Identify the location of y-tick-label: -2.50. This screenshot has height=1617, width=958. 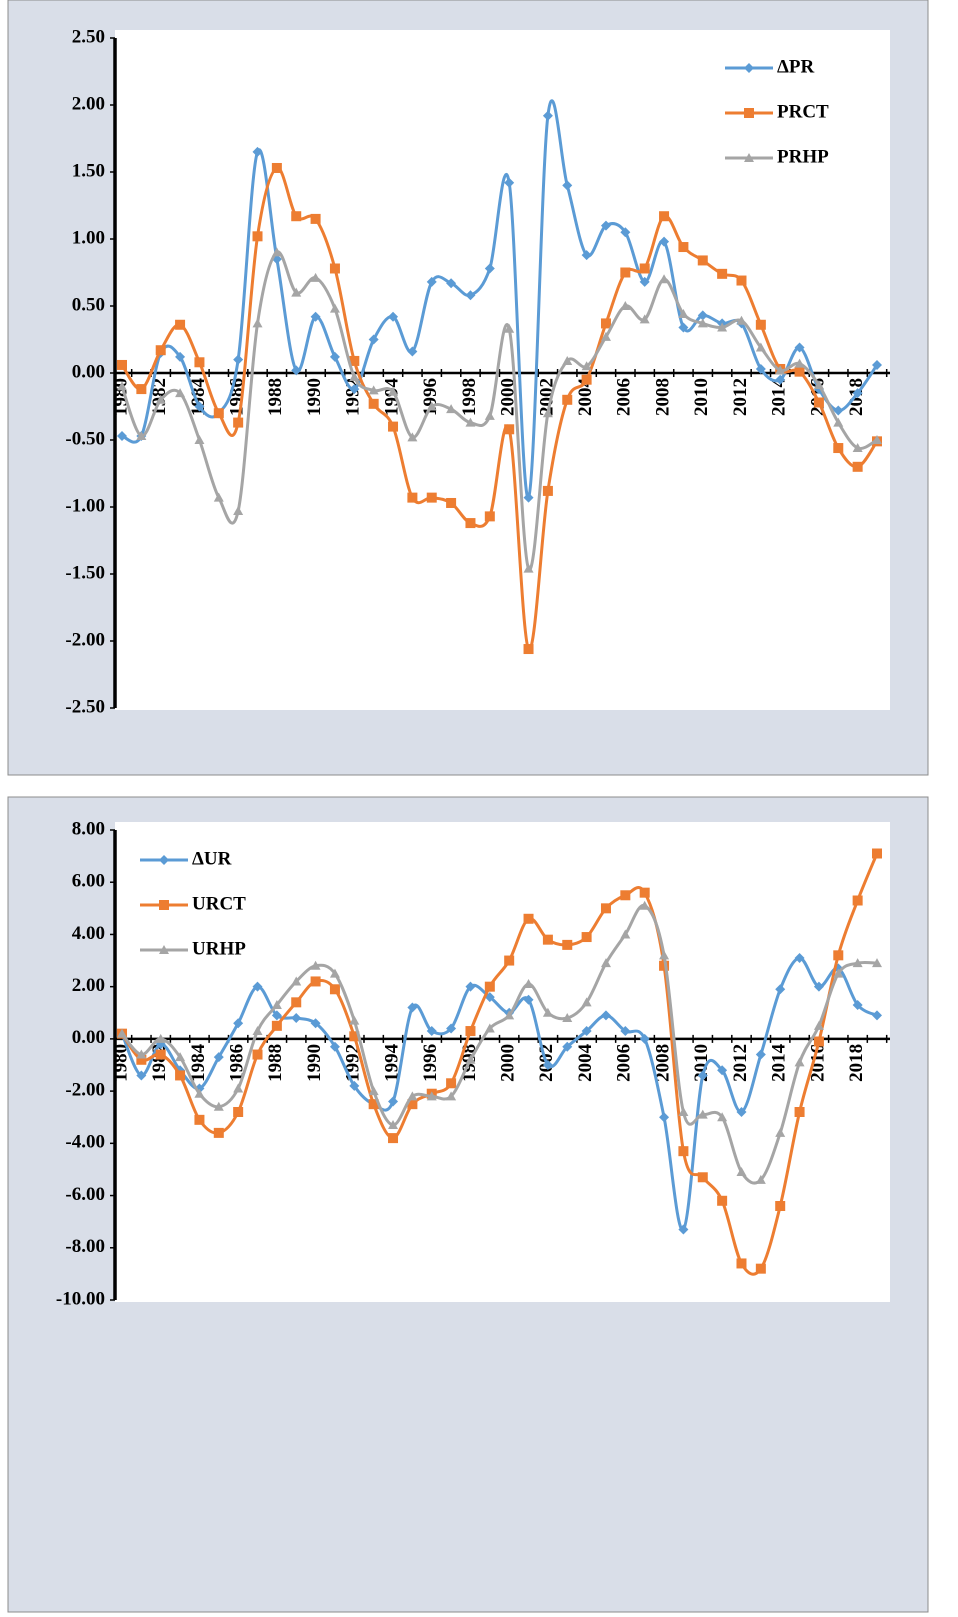
(85, 706).